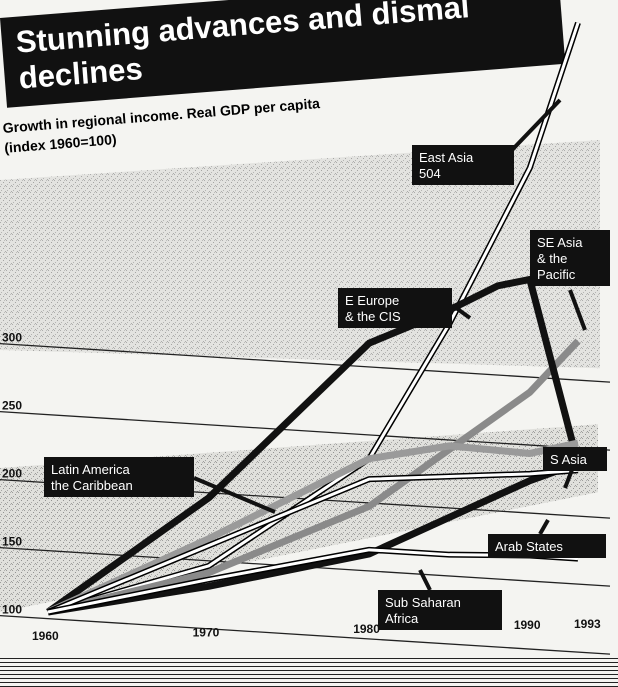  Describe the element at coordinates (372, 300) in the screenshot. I see `label-line: E Europe` at that location.